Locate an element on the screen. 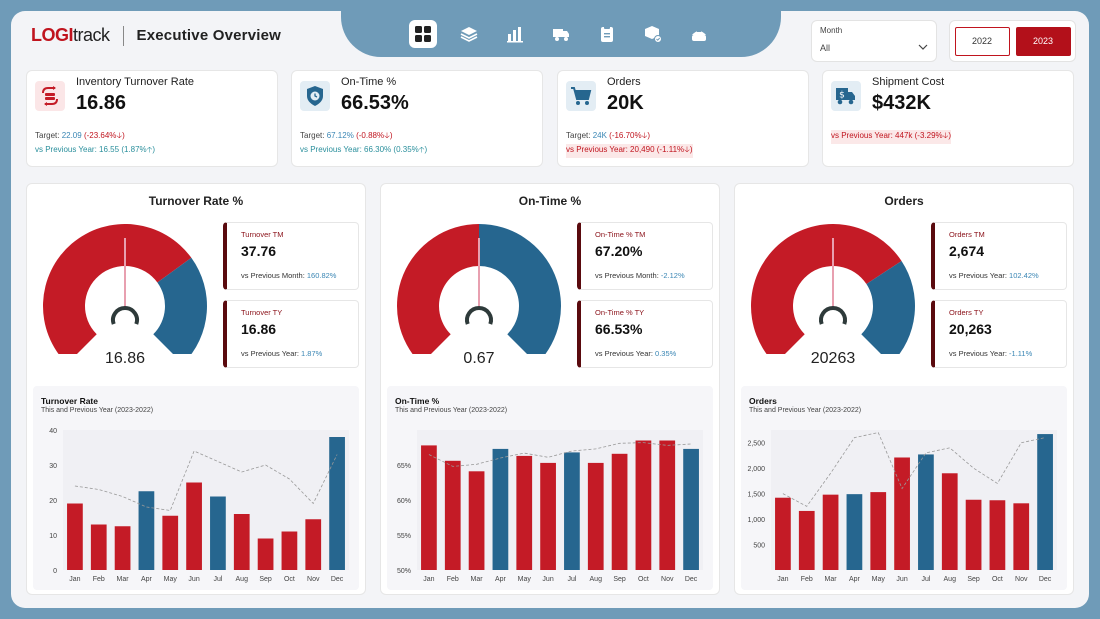 The height and width of the screenshot is (619, 1100). clipboard-icon is located at coordinates (607, 34).